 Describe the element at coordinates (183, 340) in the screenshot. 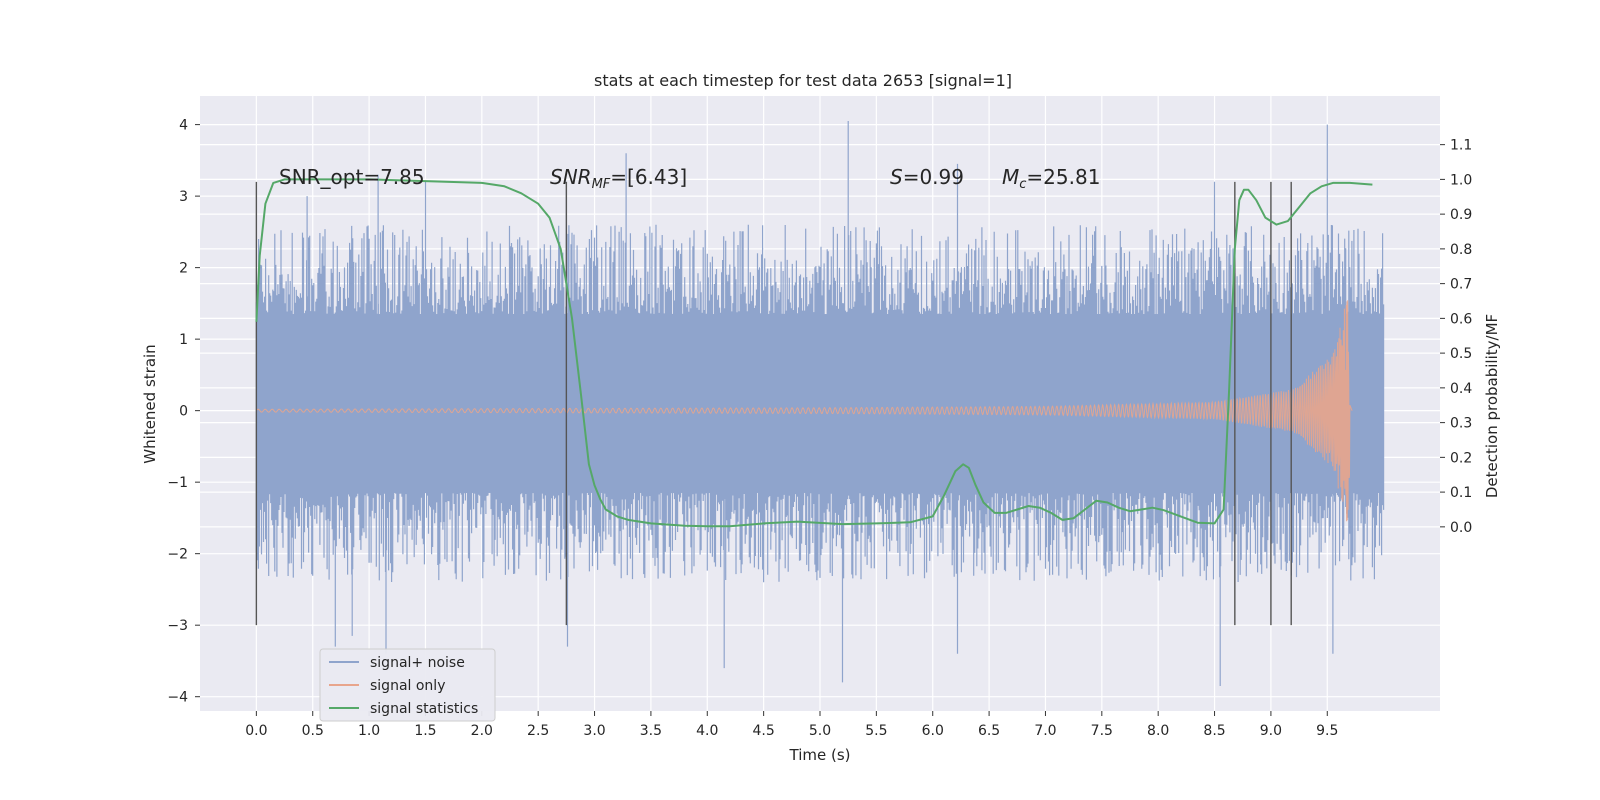

I see `y-tick-label: 1` at that location.